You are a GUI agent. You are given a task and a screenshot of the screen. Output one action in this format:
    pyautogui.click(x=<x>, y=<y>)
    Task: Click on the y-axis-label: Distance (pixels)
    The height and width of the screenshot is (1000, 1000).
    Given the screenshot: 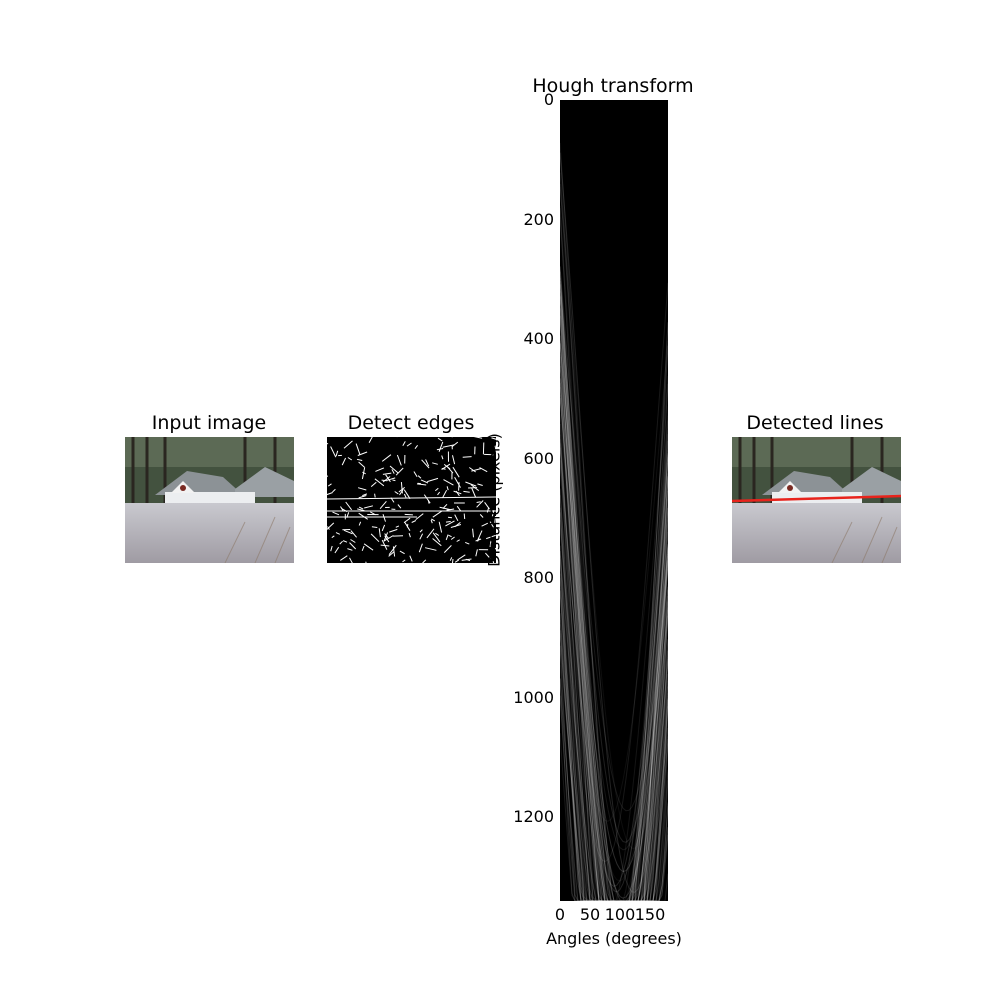 What is the action you would take?
    pyautogui.click(x=494, y=500)
    